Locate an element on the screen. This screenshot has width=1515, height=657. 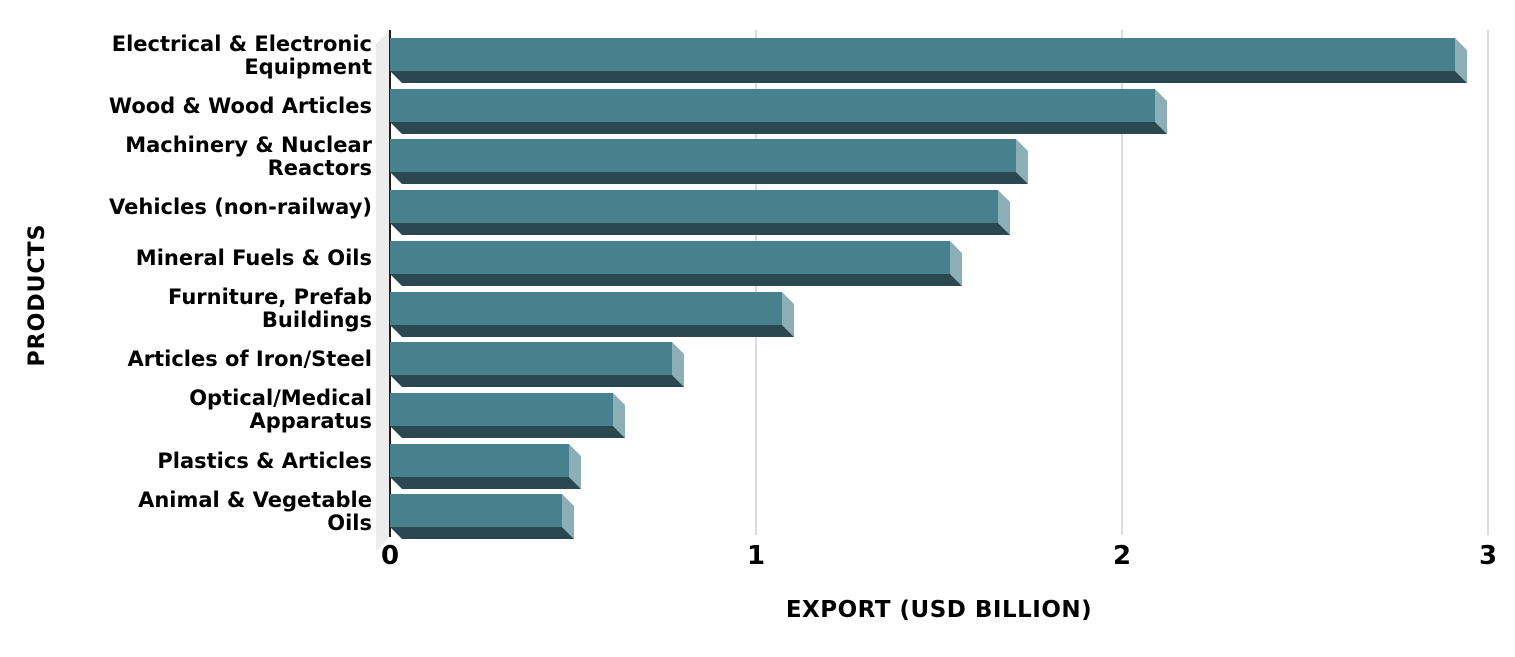
category-label-line: Electrical & Electronic is located at coordinates (241, 43).